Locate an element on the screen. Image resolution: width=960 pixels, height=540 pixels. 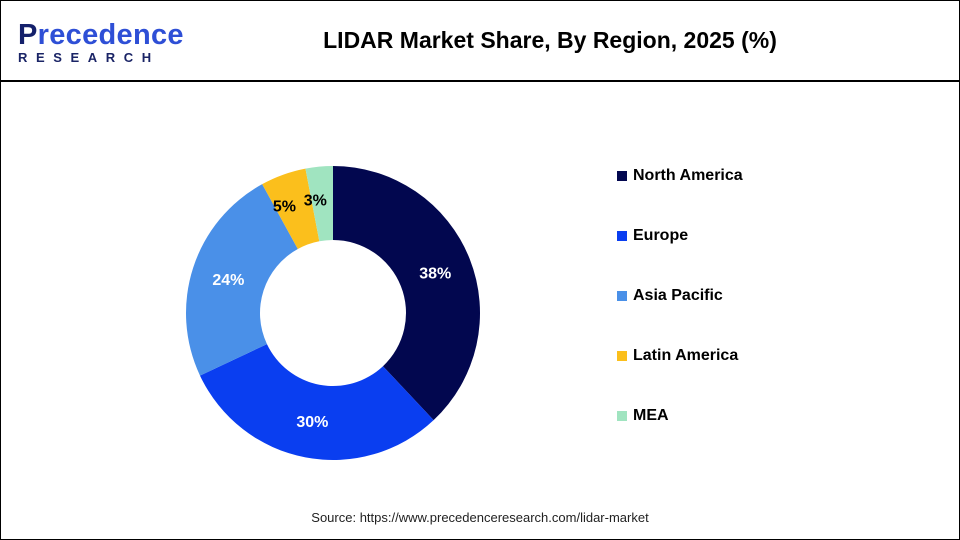
logo-wordmark: Precedence is located at coordinates (101, 35).